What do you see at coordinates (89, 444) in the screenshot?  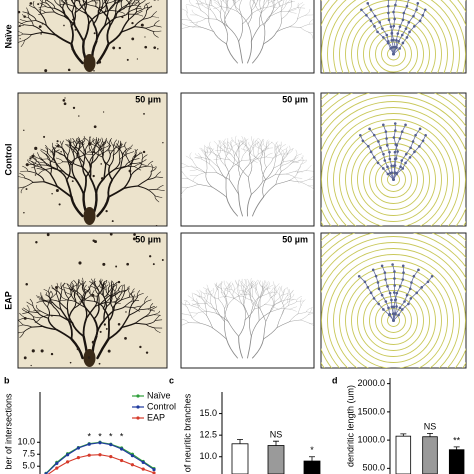 I see `series-point` at bounding box center [89, 444].